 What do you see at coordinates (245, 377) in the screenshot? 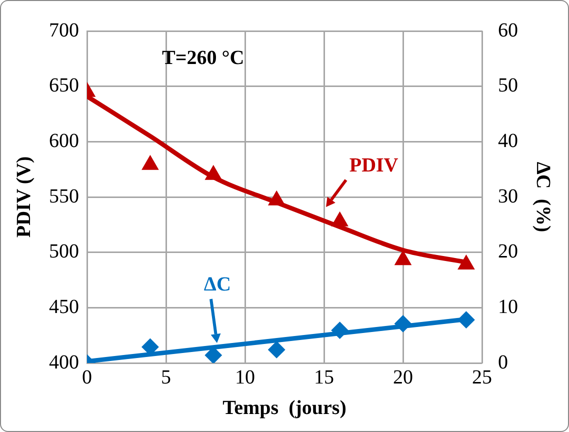
I see `x-tick-label: 10` at bounding box center [245, 377].